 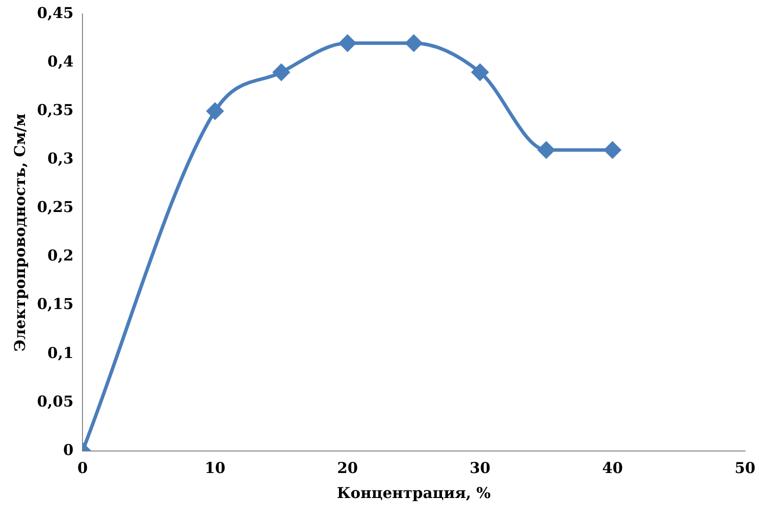 I want to click on y-tick-label: 0,1, so click(x=60, y=353).